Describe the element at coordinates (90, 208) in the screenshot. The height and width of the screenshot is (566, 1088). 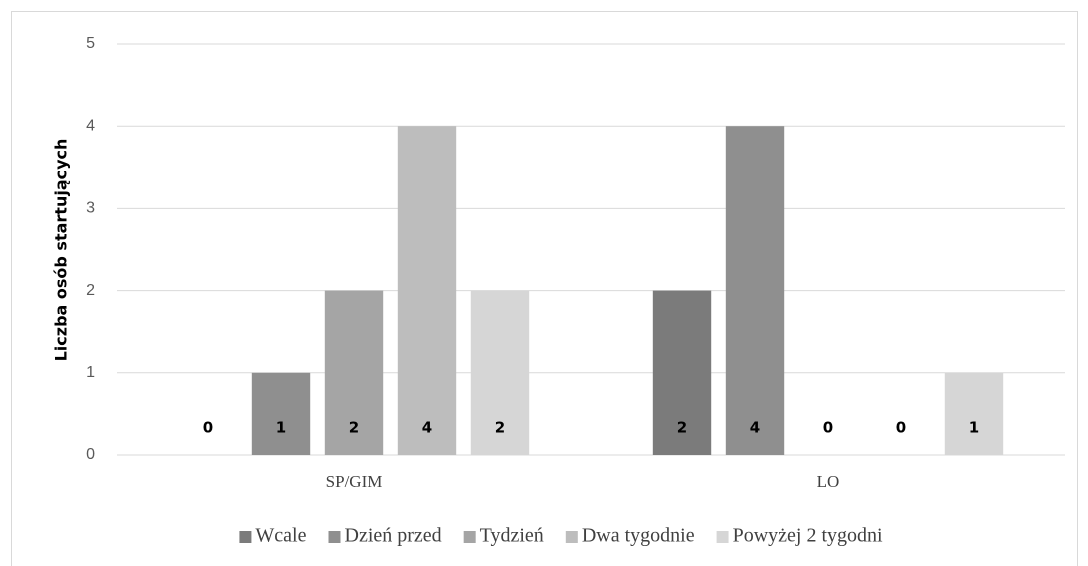
I see `y-tick-label: 3` at that location.